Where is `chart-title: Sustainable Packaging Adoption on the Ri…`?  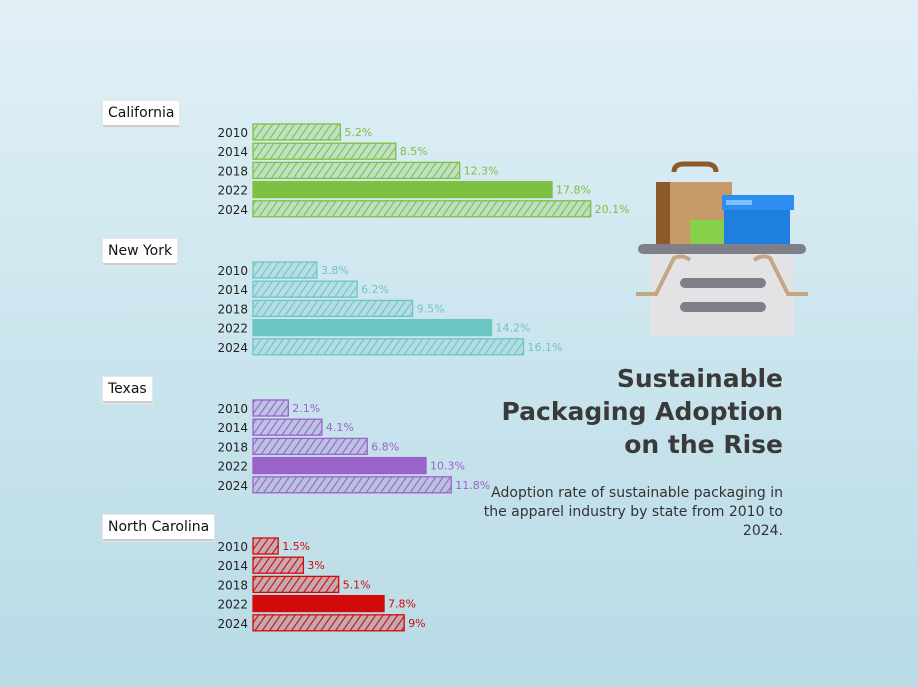
chart-title: Sustainable Packaging Adoption on the Ri… is located at coordinates (642, 411).